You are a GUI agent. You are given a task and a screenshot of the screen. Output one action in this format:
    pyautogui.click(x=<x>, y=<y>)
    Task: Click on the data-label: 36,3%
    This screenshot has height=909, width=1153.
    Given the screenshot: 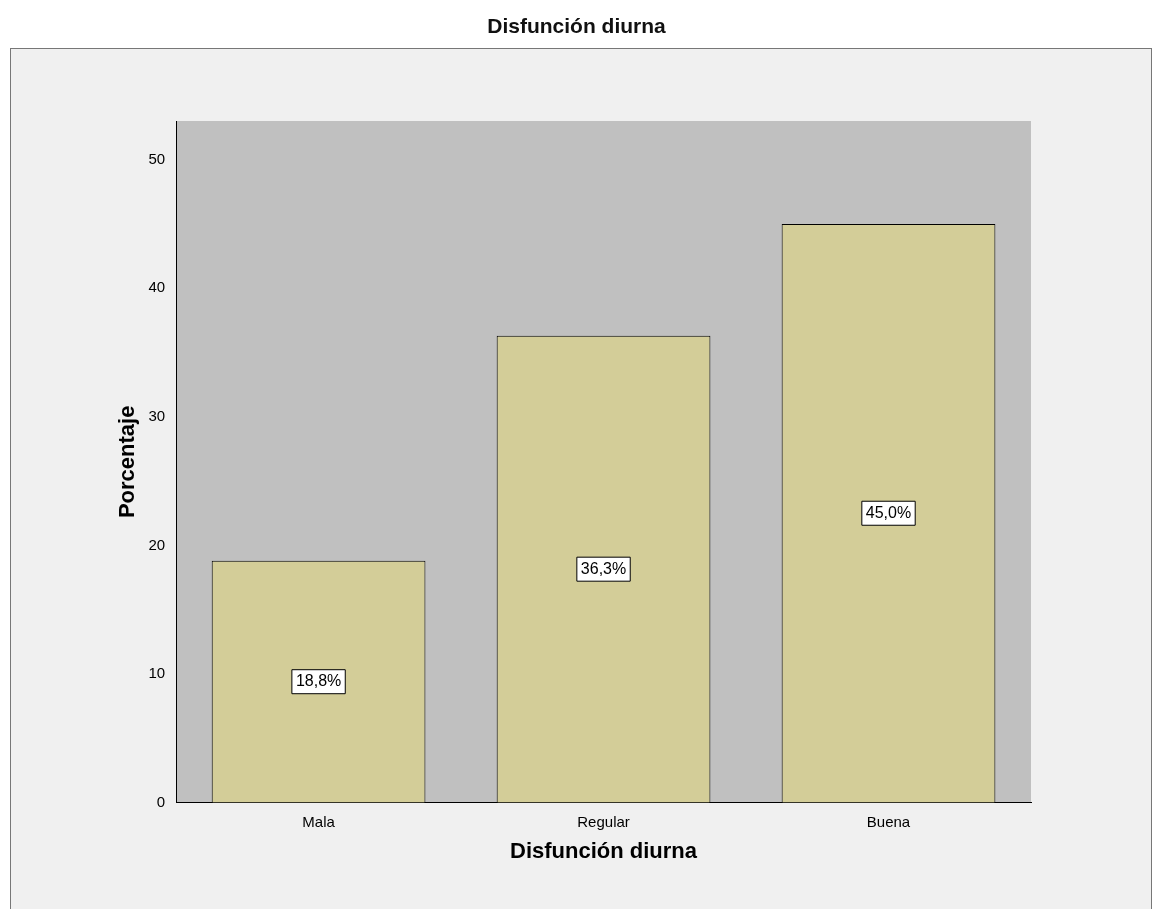 What is the action you would take?
    pyautogui.click(x=603, y=568)
    